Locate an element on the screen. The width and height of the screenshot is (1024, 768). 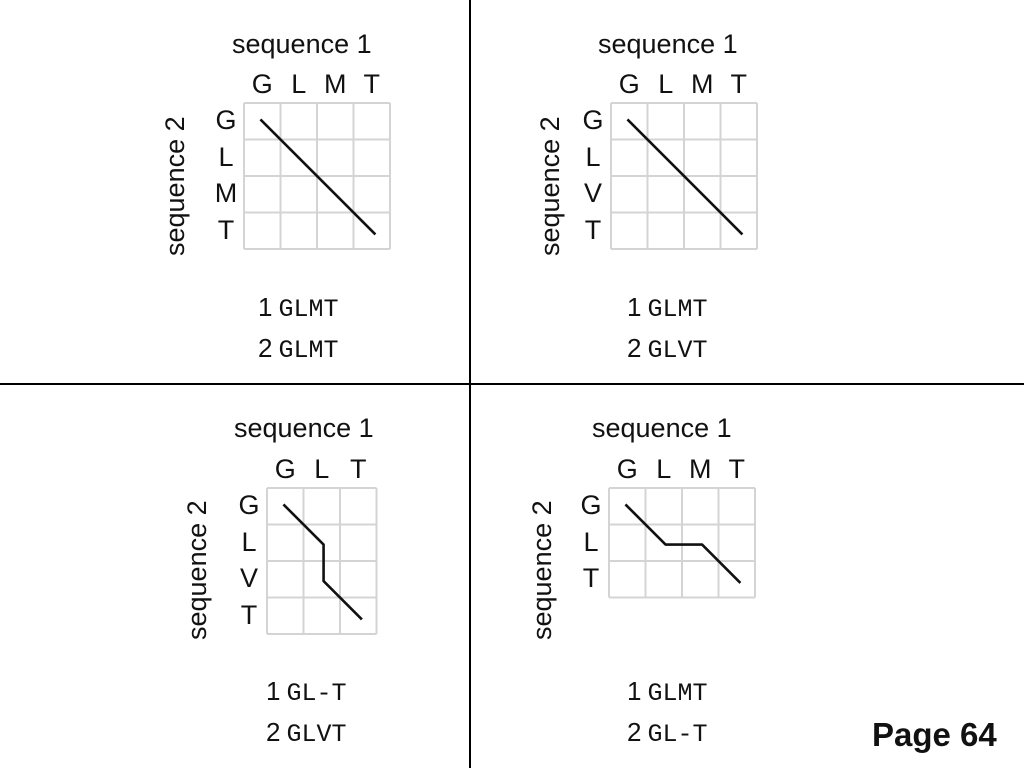
page-number: Page 64 is located at coordinates (934, 734).